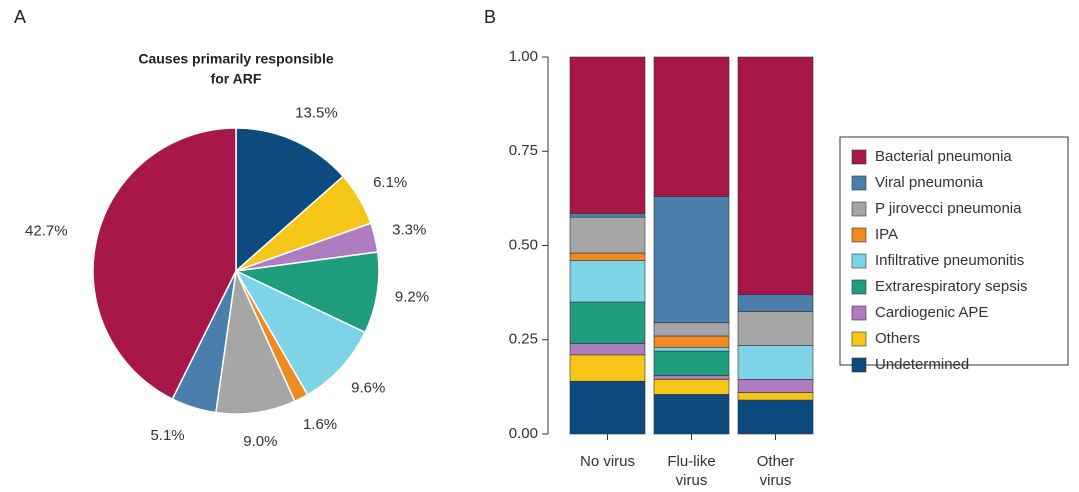 The height and width of the screenshot is (492, 1079). What do you see at coordinates (954, 251) in the screenshot?
I see `legend-box` at bounding box center [954, 251].